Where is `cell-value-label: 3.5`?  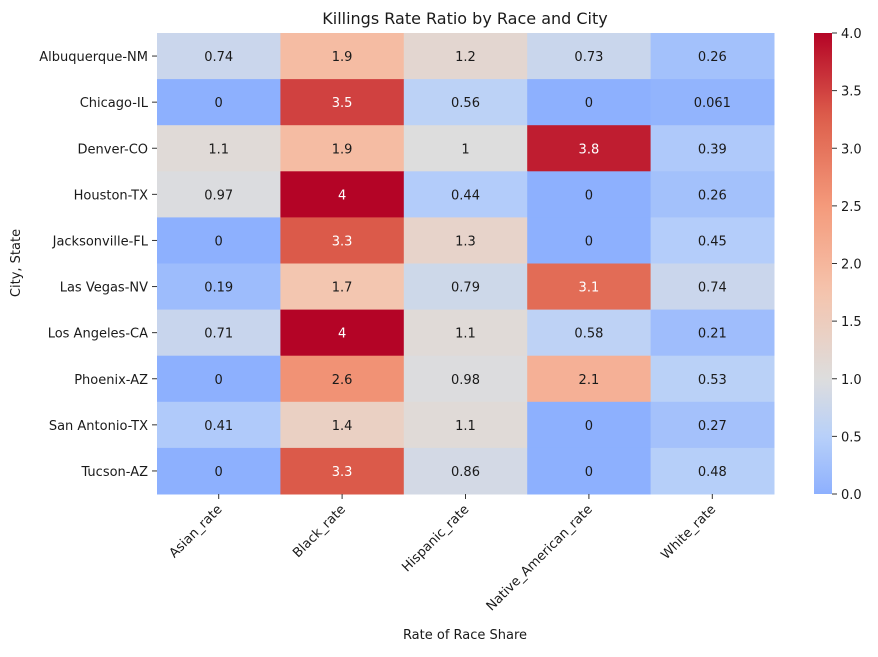
cell-value-label: 3.5 is located at coordinates (342, 103).